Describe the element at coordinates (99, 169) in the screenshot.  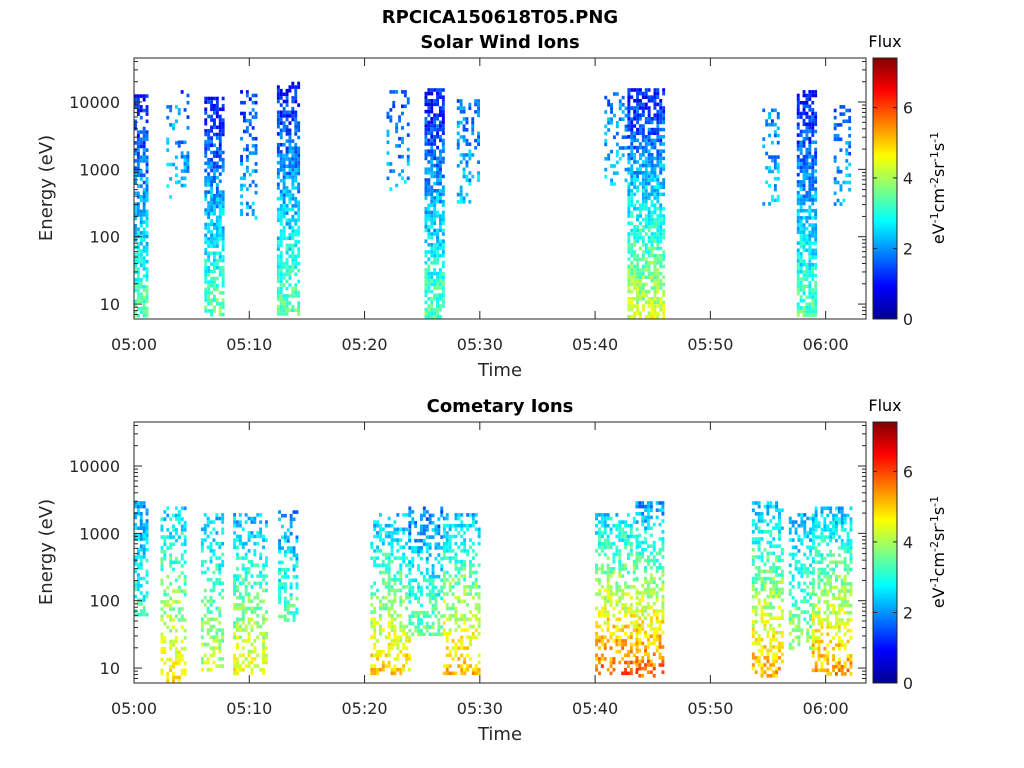
I see `y-tick-label: 1000` at that location.